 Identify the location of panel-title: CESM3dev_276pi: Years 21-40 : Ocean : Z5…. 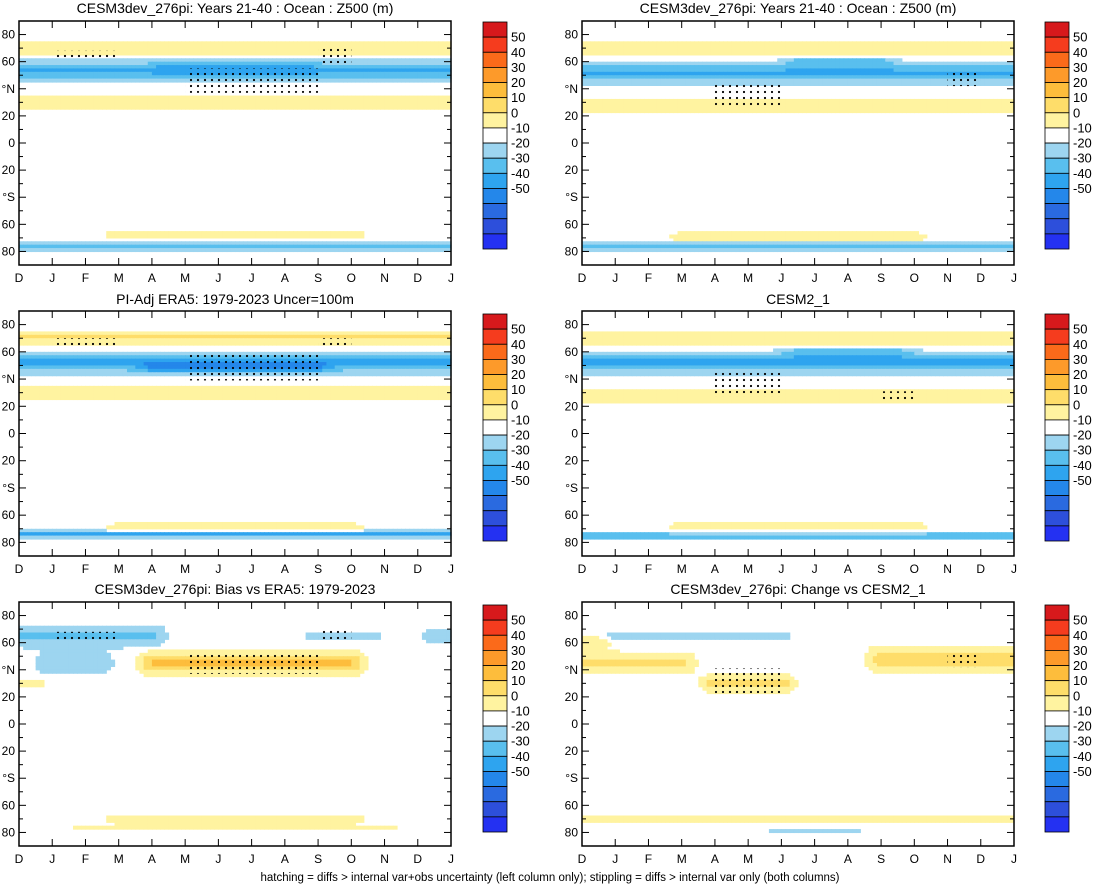
(235, 8).